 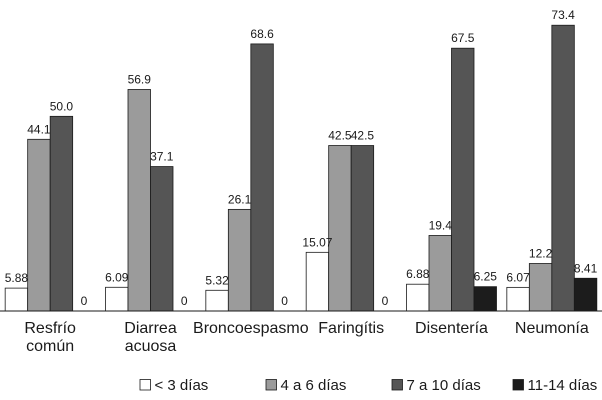 What do you see at coordinates (563, 385) in the screenshot?
I see `legend-label-3: 11-14 días` at bounding box center [563, 385].